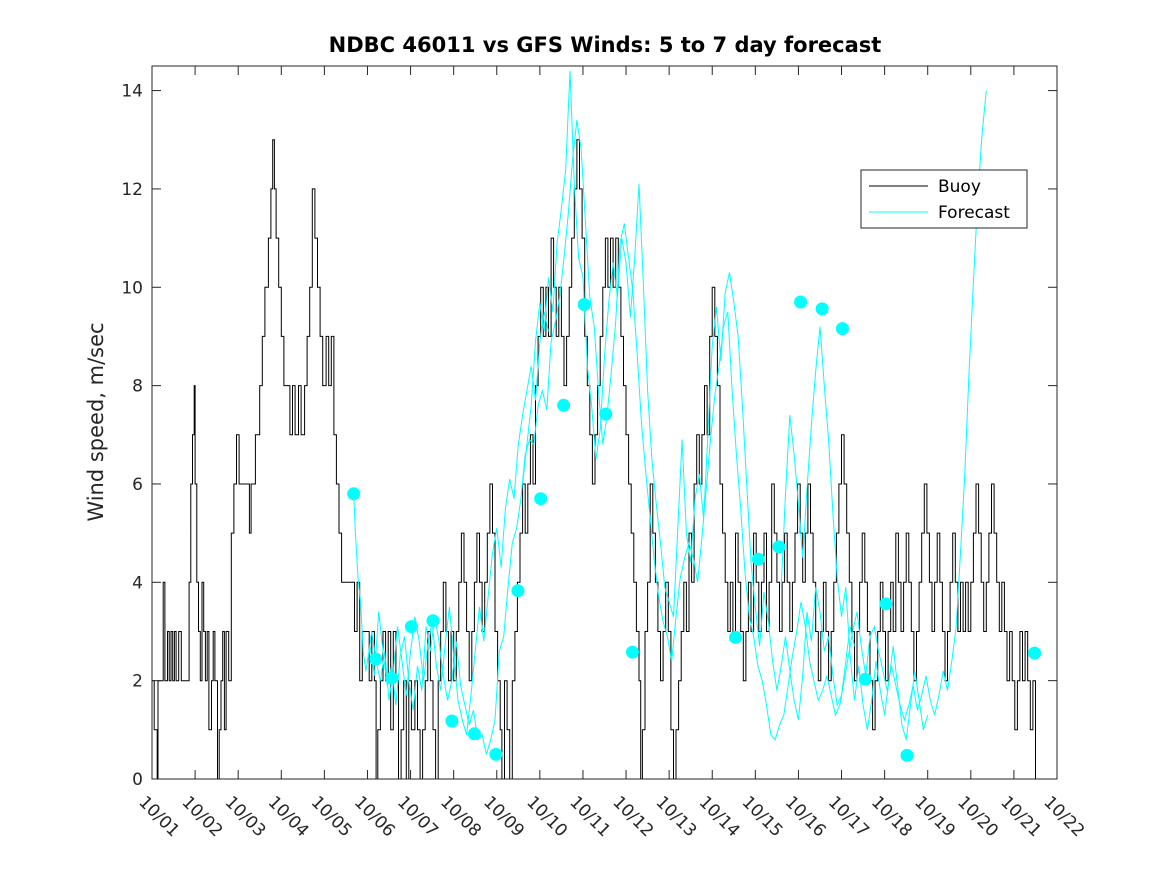 The image size is (1167, 875). Describe the element at coordinates (137, 485) in the screenshot. I see `y-tick-label-6: 6` at that location.